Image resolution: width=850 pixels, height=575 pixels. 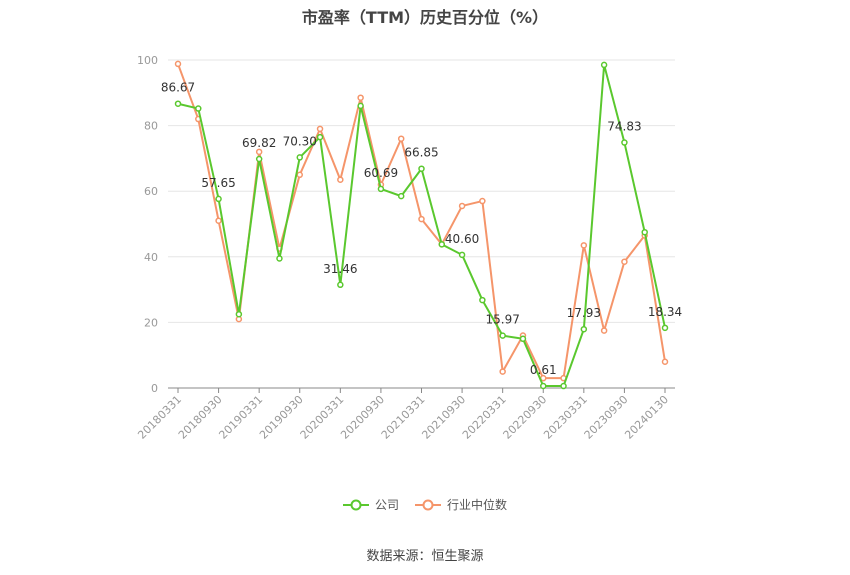 What do you see at coordinates (428, 504) in the screenshot?
I see `legend-swatch-industry-icon` at bounding box center [428, 504].